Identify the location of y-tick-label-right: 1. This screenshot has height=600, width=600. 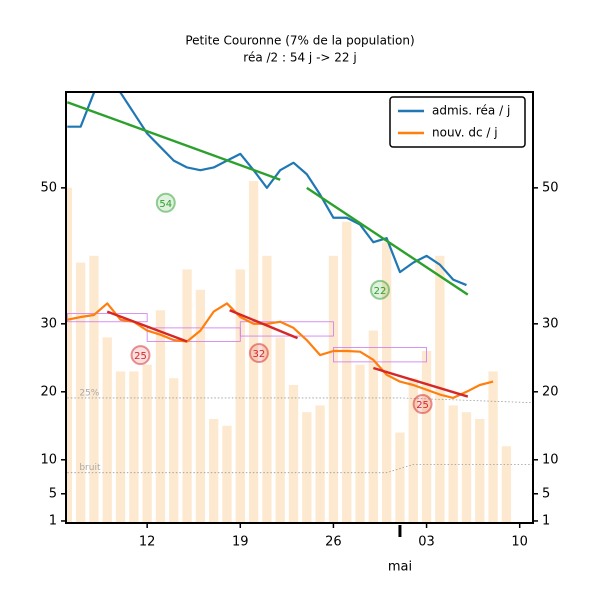
(546, 520).